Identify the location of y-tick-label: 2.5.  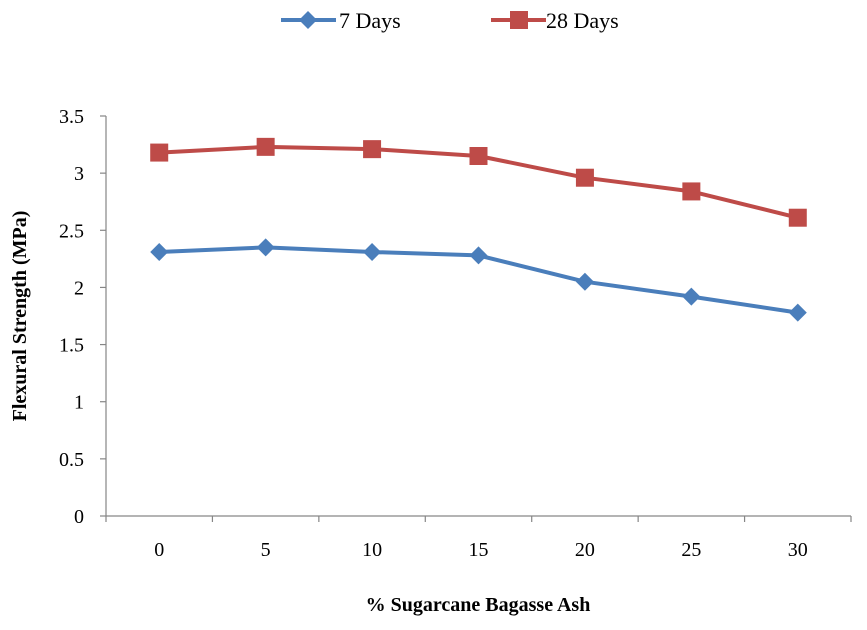
(71, 231).